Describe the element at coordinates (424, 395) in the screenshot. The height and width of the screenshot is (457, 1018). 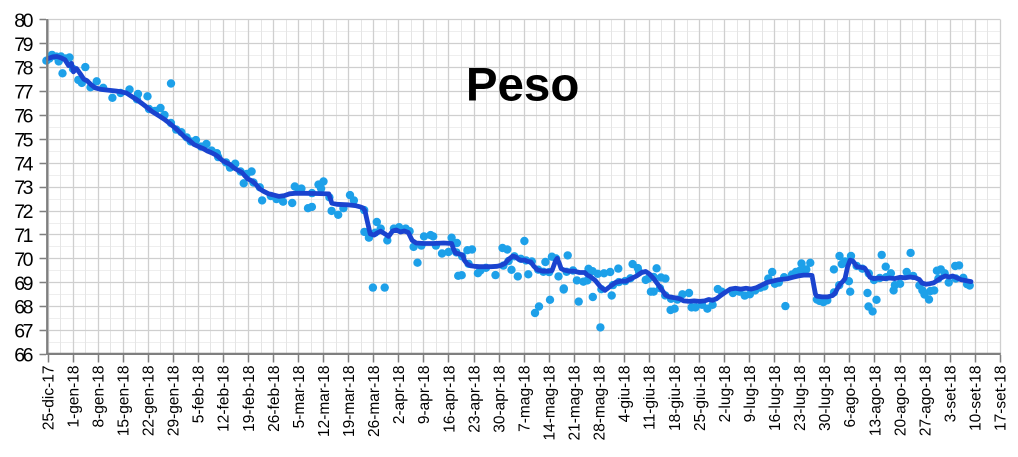
I see `svg-text: 9-apr-18` at that location.